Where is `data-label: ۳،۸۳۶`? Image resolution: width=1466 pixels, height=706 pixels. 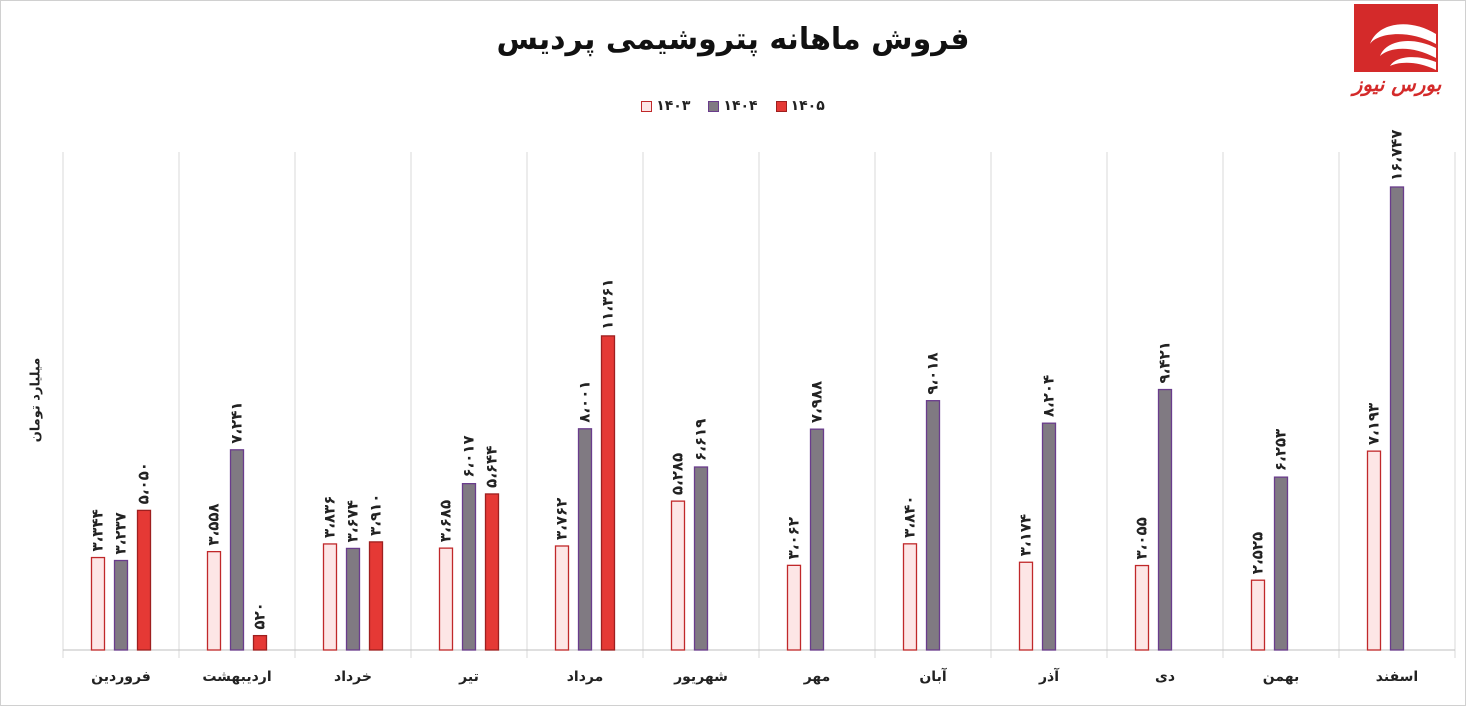 data-label: ۳،۸۳۶ is located at coordinates (330, 517).